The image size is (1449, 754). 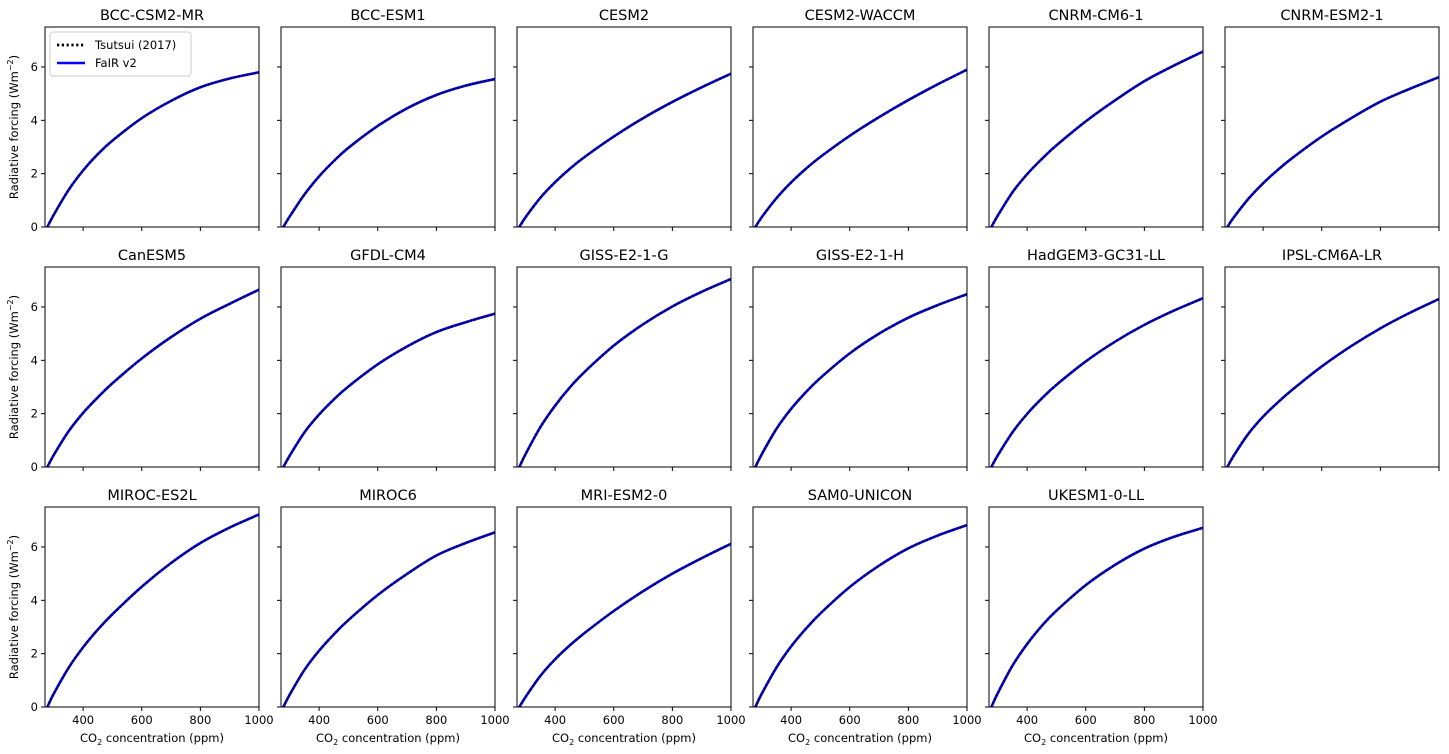 I want to click on panel: IPSL-CM6A-LR, so click(x=1330, y=359).